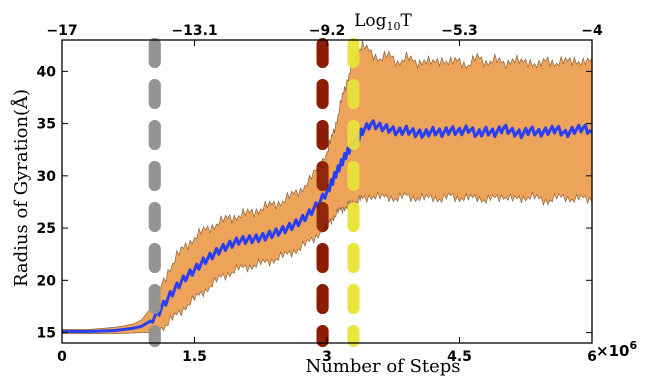 This screenshot has height=377, width=653. What do you see at coordinates (47, 177) in the screenshot?
I see `y-tick-label: 30` at bounding box center [47, 177].